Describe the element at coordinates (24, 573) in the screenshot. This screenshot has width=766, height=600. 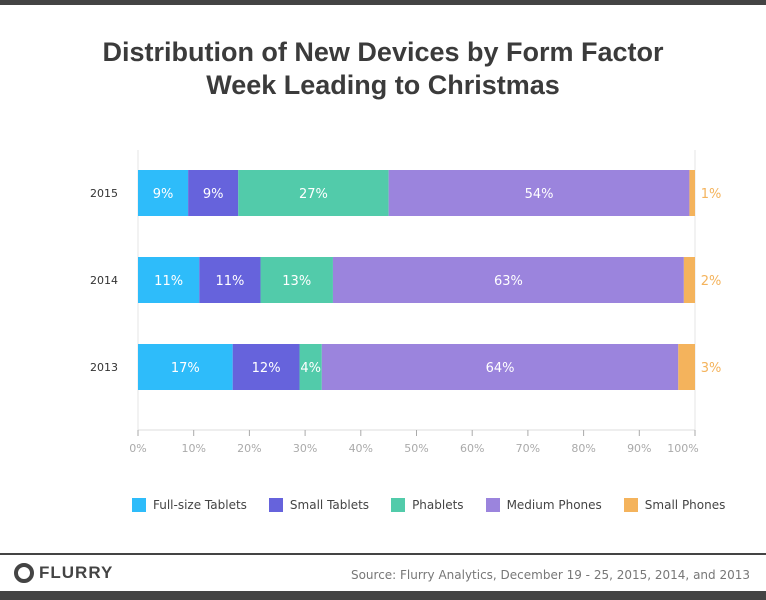
I see `flurry-logo-icon` at that location.